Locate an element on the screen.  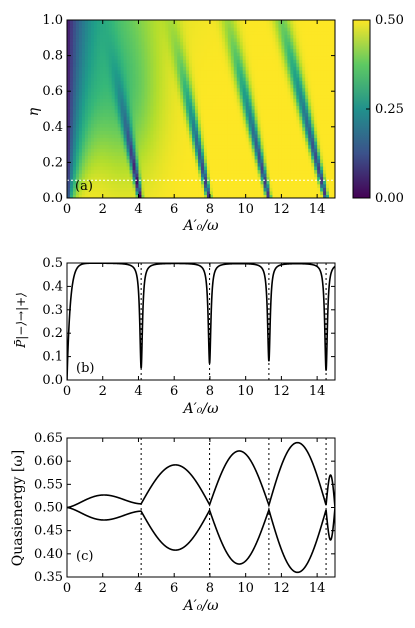
y-tick-label: 0.1 is located at coordinates (52, 357).